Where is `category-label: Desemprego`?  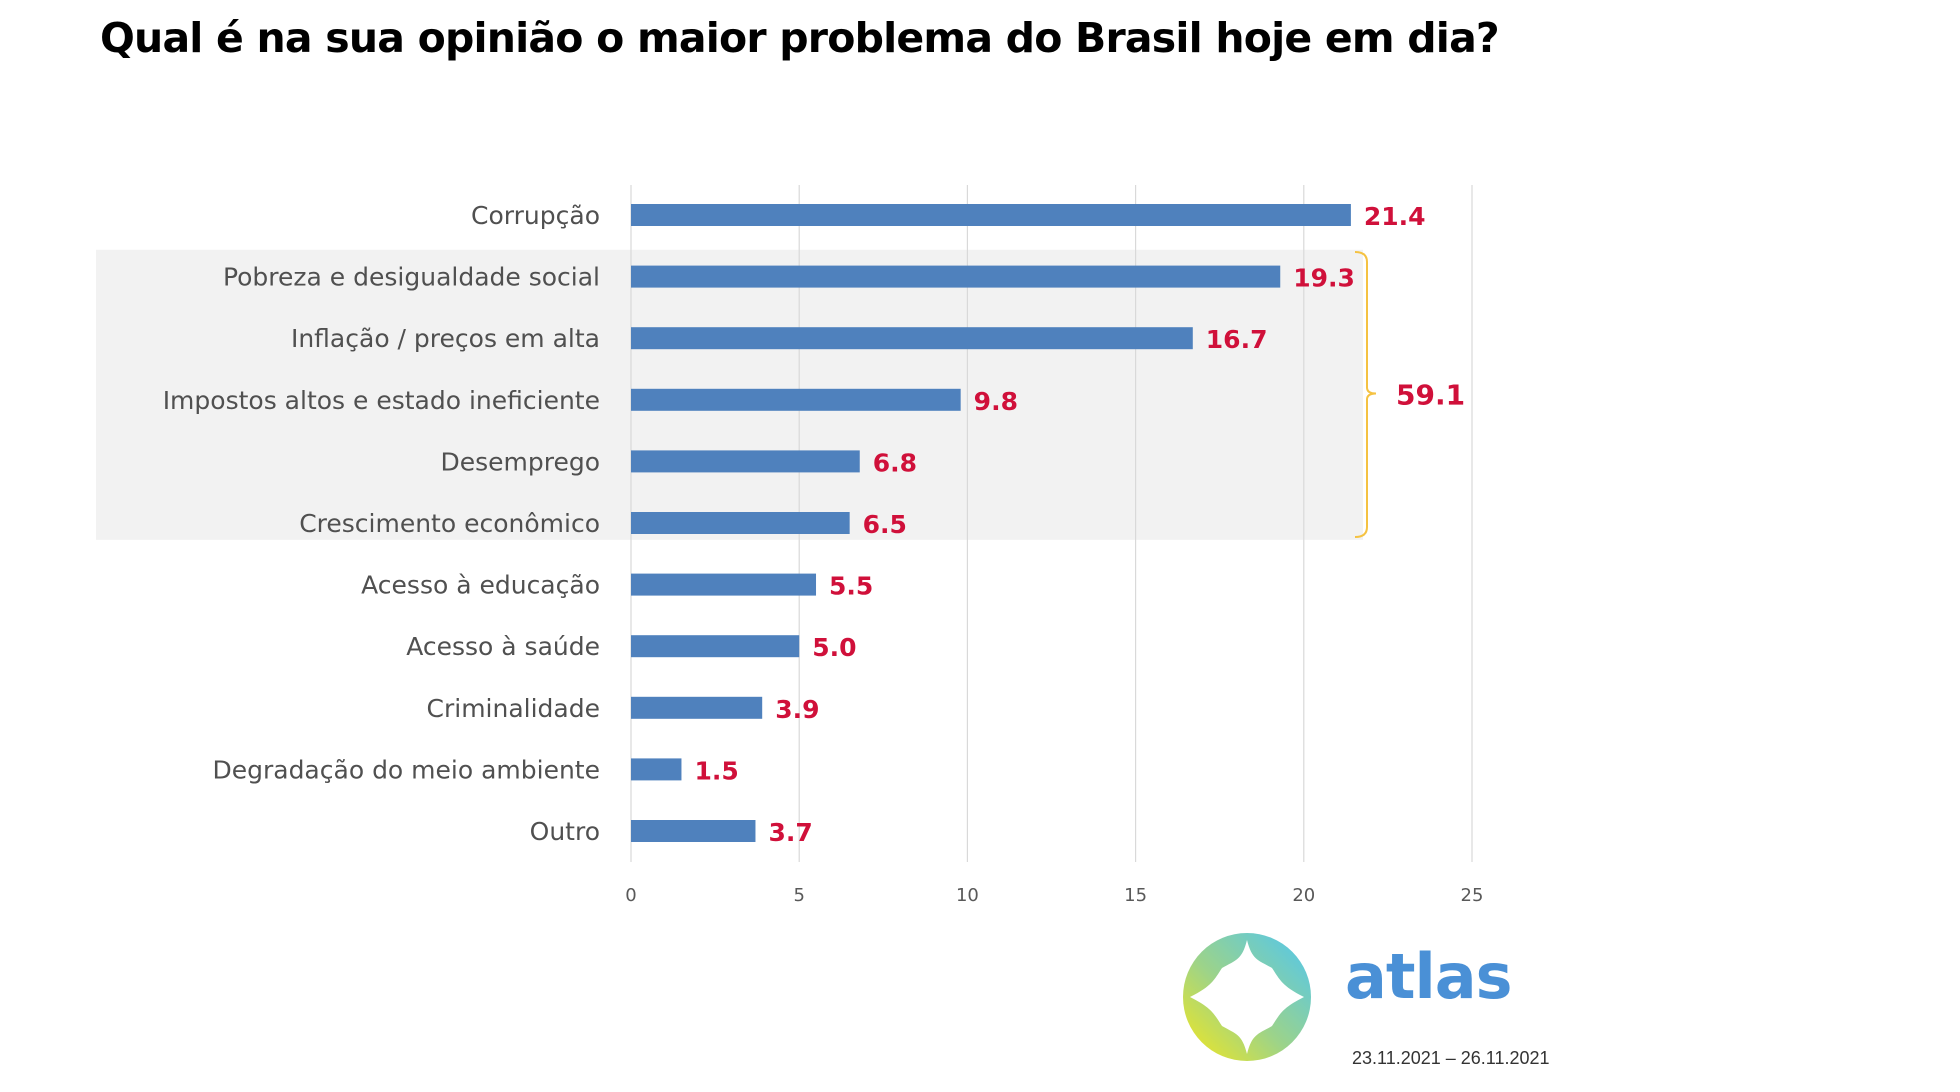 category-label: Desemprego is located at coordinates (520, 461).